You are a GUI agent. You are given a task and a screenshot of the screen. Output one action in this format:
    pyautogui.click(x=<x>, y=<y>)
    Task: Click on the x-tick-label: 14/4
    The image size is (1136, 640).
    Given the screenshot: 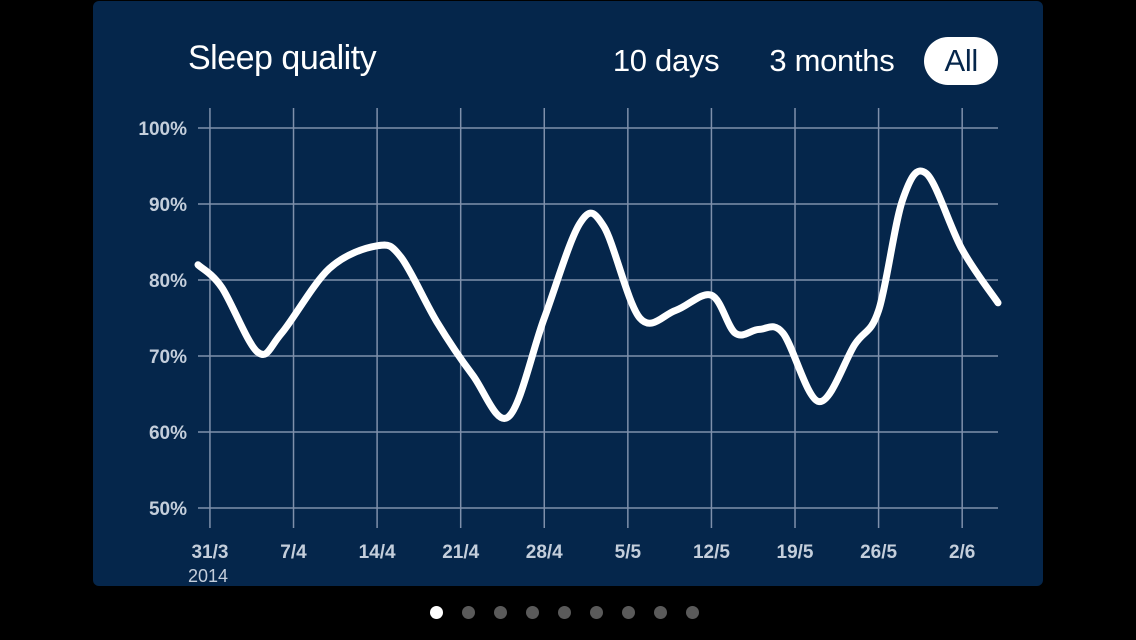 What is the action you would take?
    pyautogui.click(x=377, y=552)
    